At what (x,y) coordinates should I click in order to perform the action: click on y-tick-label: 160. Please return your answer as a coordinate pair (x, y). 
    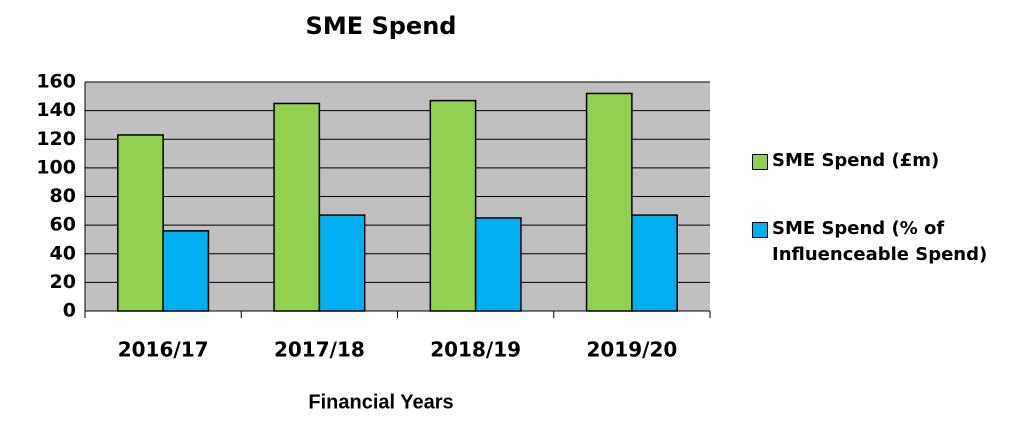
    Looking at the image, I should click on (56, 82).